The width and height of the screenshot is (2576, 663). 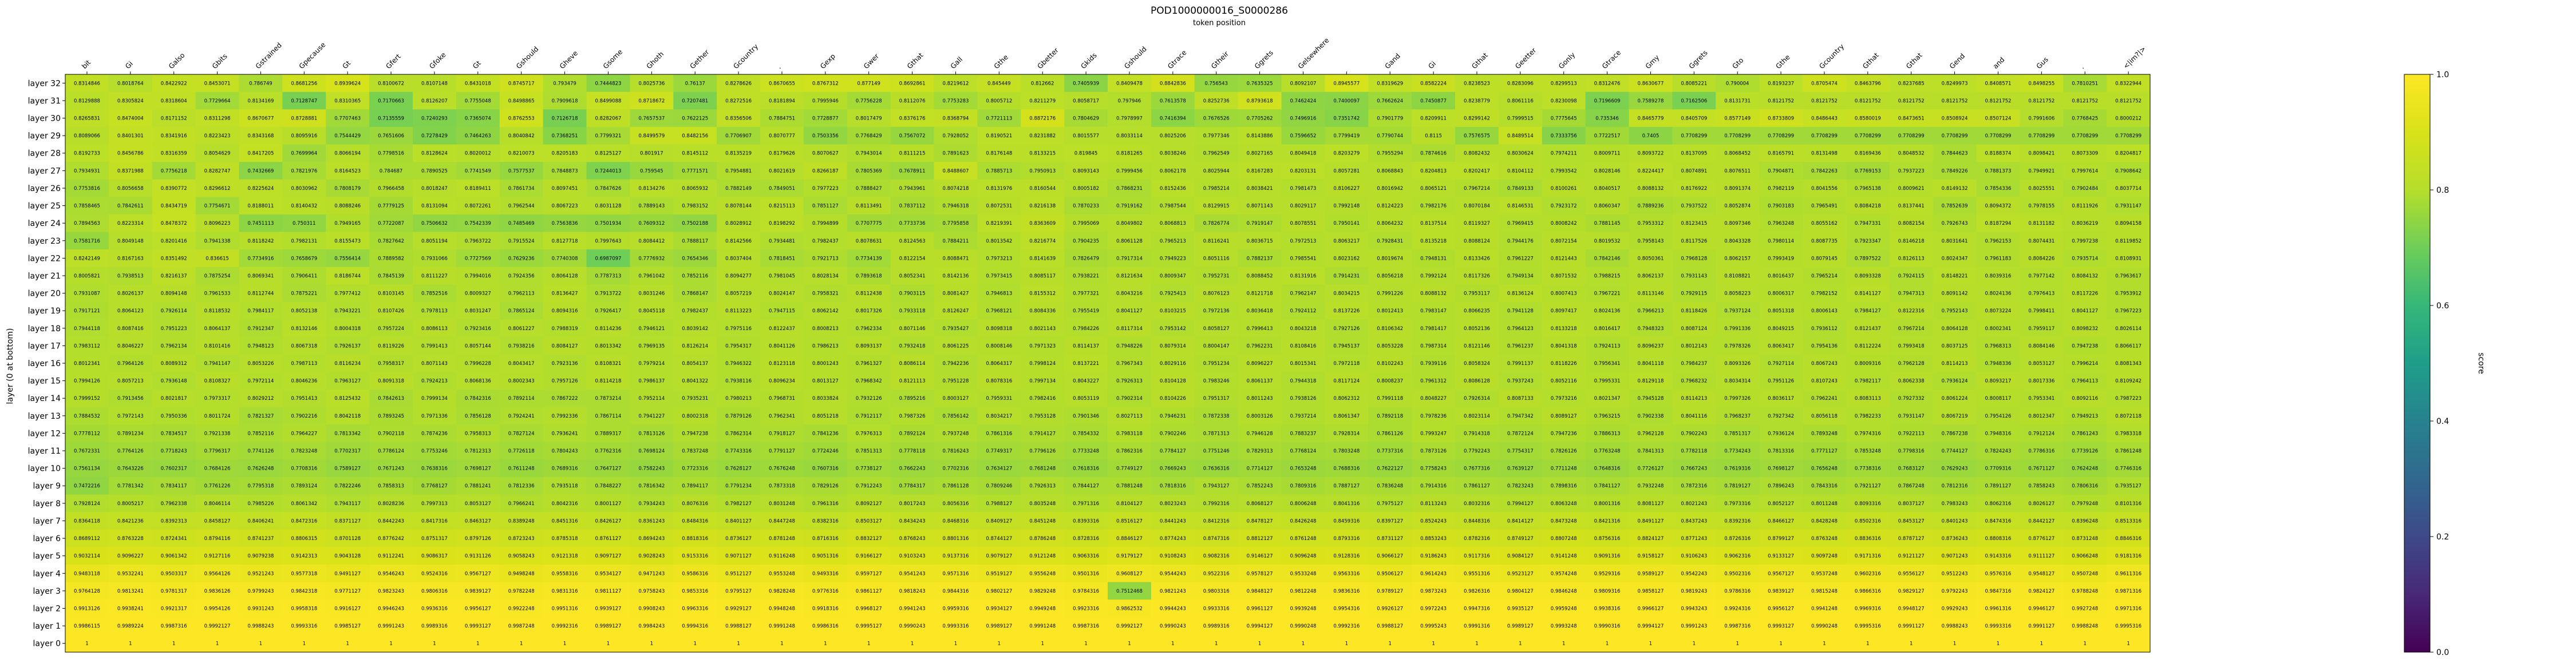 I want to click on cell-value-label: 0.8033114, so click(x=1129, y=136).